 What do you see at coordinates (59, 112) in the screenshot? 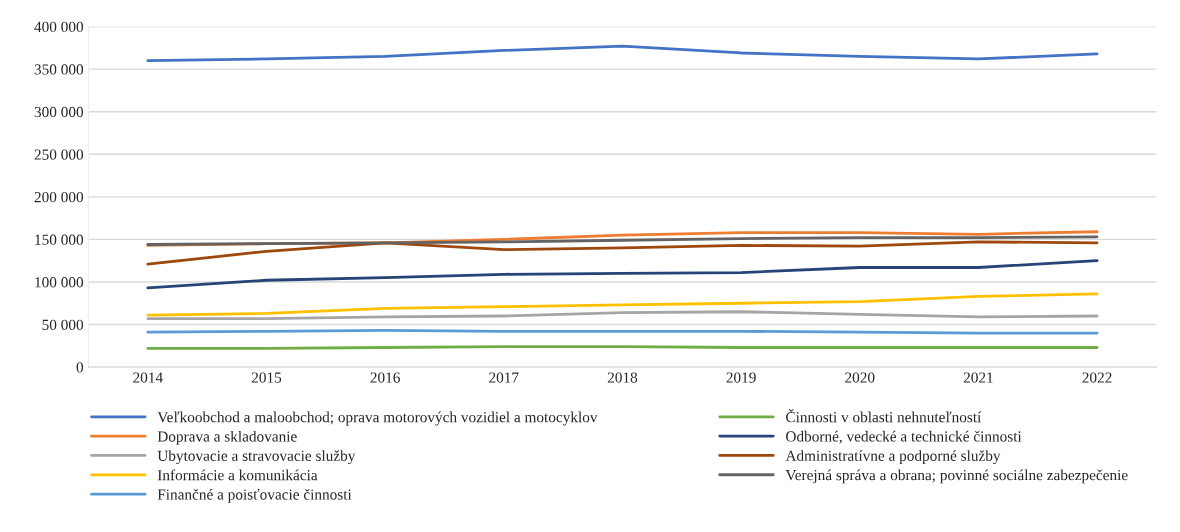
I see `y-tick-label: 300 000` at bounding box center [59, 112].